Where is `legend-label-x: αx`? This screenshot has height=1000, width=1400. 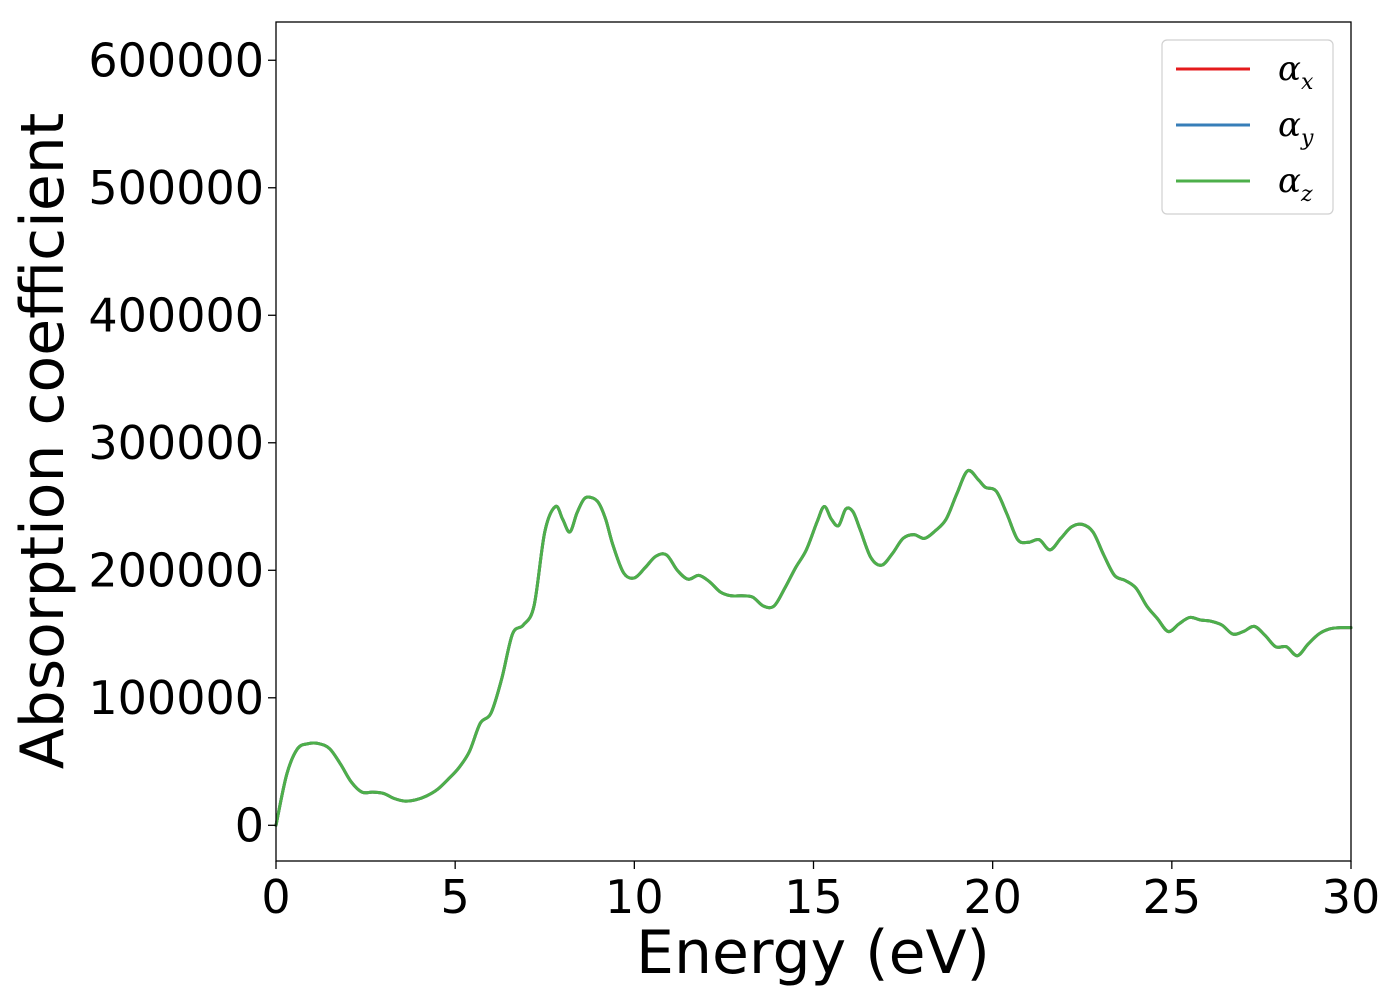
legend-label-x: αx is located at coordinates (1296, 72).